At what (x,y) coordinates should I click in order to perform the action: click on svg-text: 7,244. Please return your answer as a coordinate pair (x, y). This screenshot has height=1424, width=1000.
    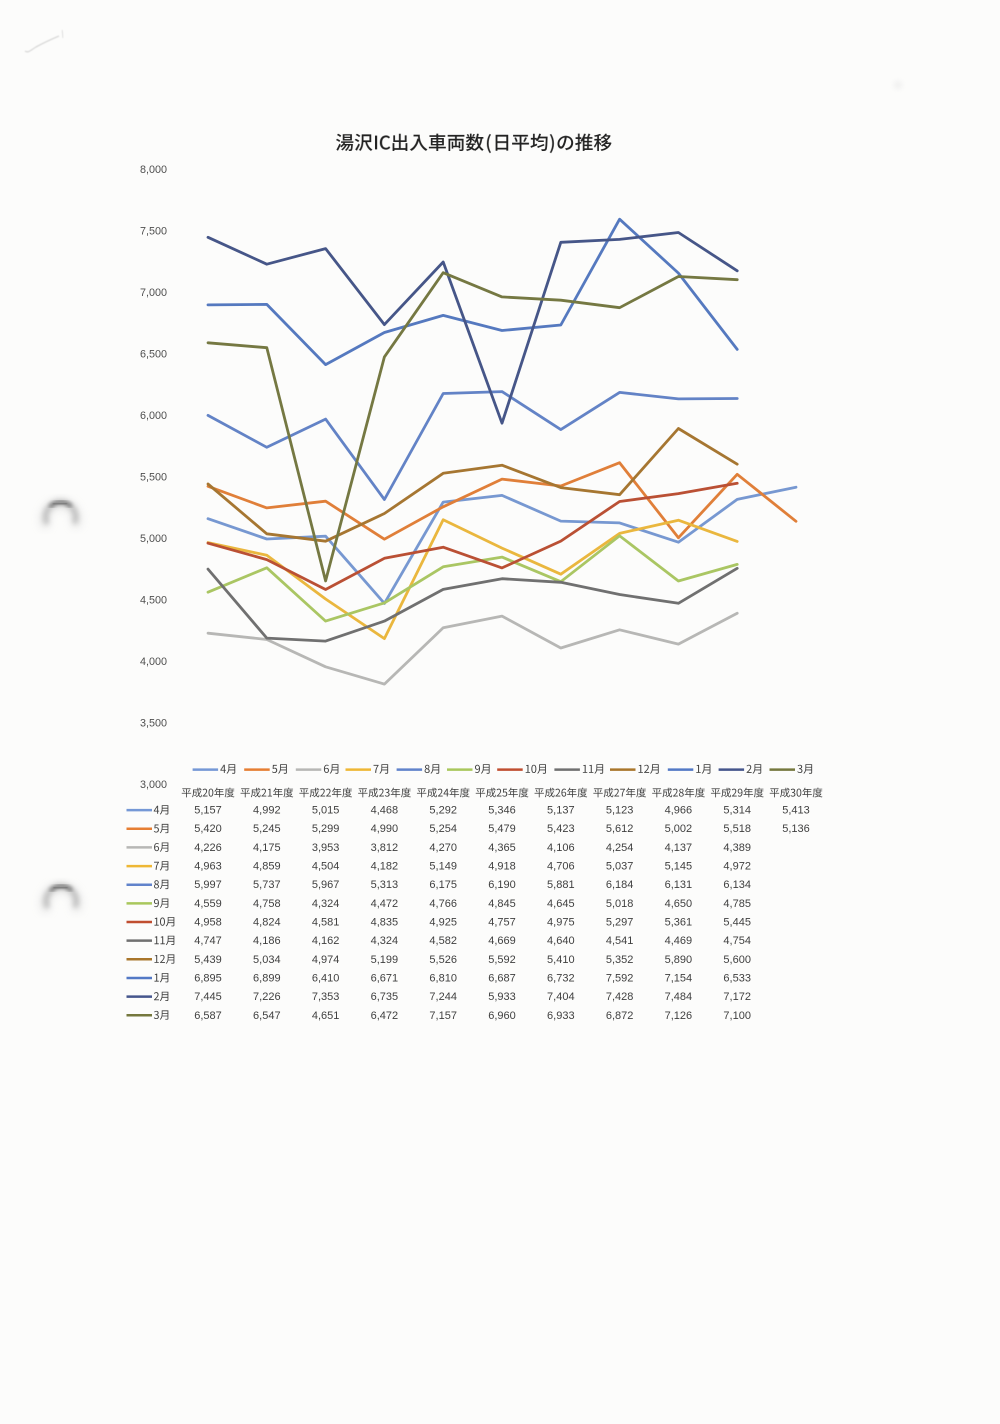
    Looking at the image, I should click on (443, 997).